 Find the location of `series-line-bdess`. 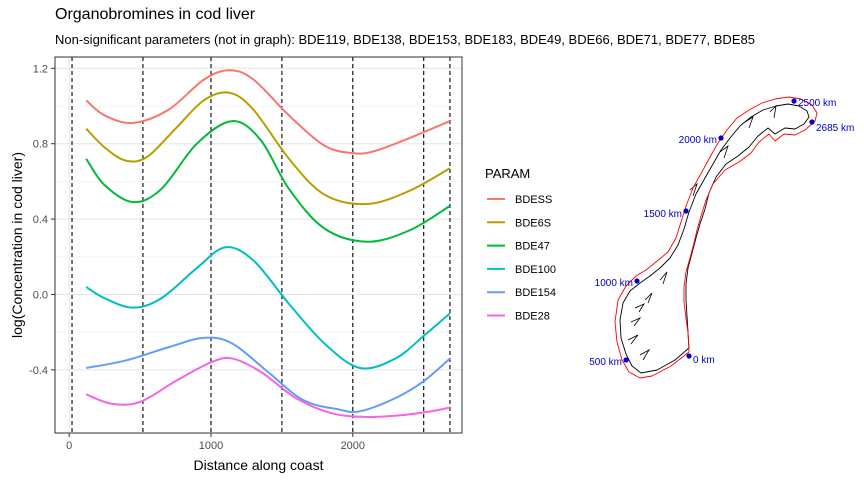

series-line-bdess is located at coordinates (268, 112).